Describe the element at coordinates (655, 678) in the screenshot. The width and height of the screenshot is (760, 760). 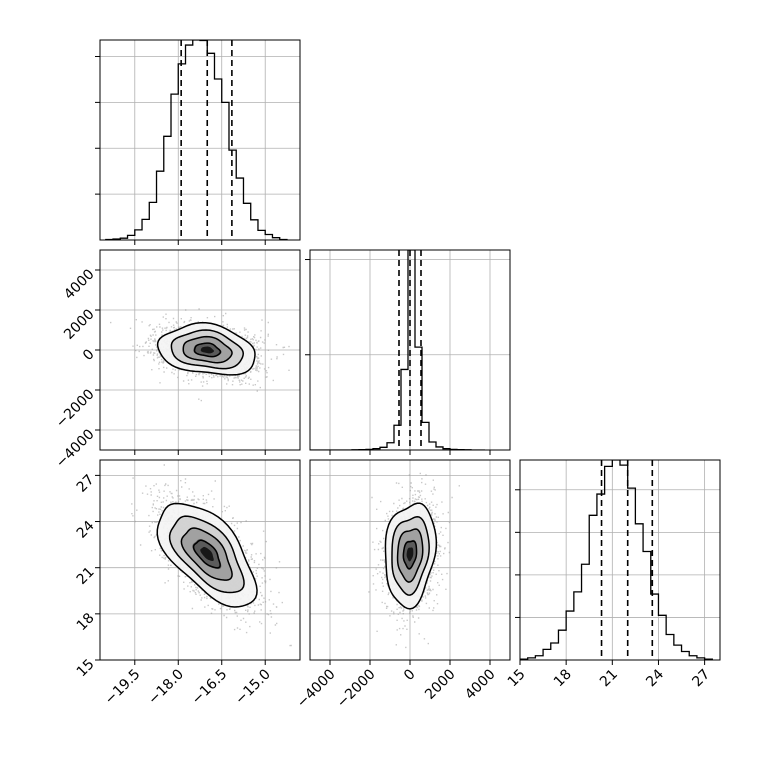
I see `x-tick-label: 24` at that location.